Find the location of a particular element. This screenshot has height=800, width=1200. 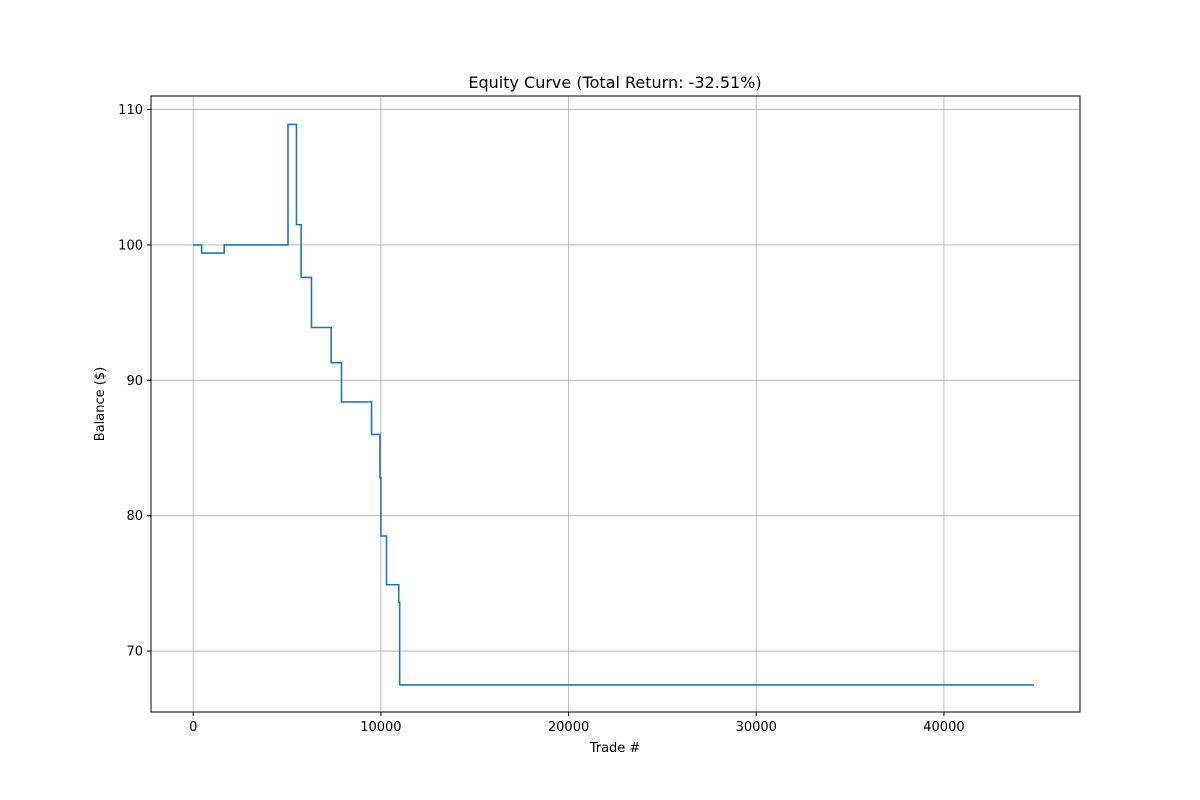

x-tick-label: 30000 is located at coordinates (756, 727).